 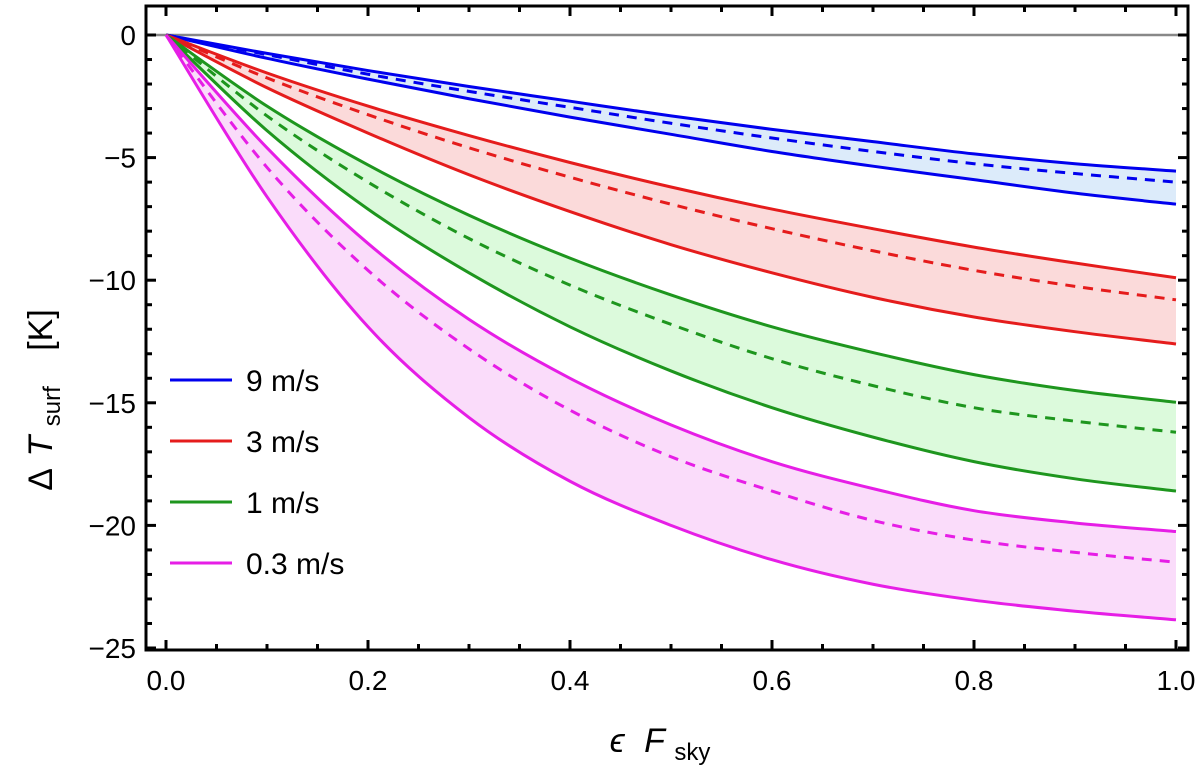 What do you see at coordinates (282, 442) in the screenshot?
I see `legend-label-1: 3 m/s` at bounding box center [282, 442].